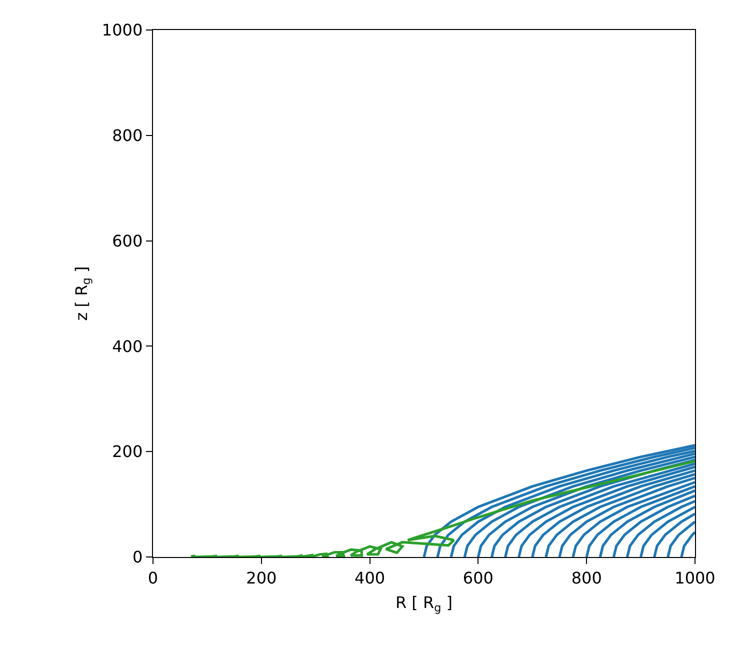 This screenshot has width=751, height=668. What do you see at coordinates (424, 603) in the screenshot?
I see `x-axis-title: R [ R$_{g}$ ]` at bounding box center [424, 603].